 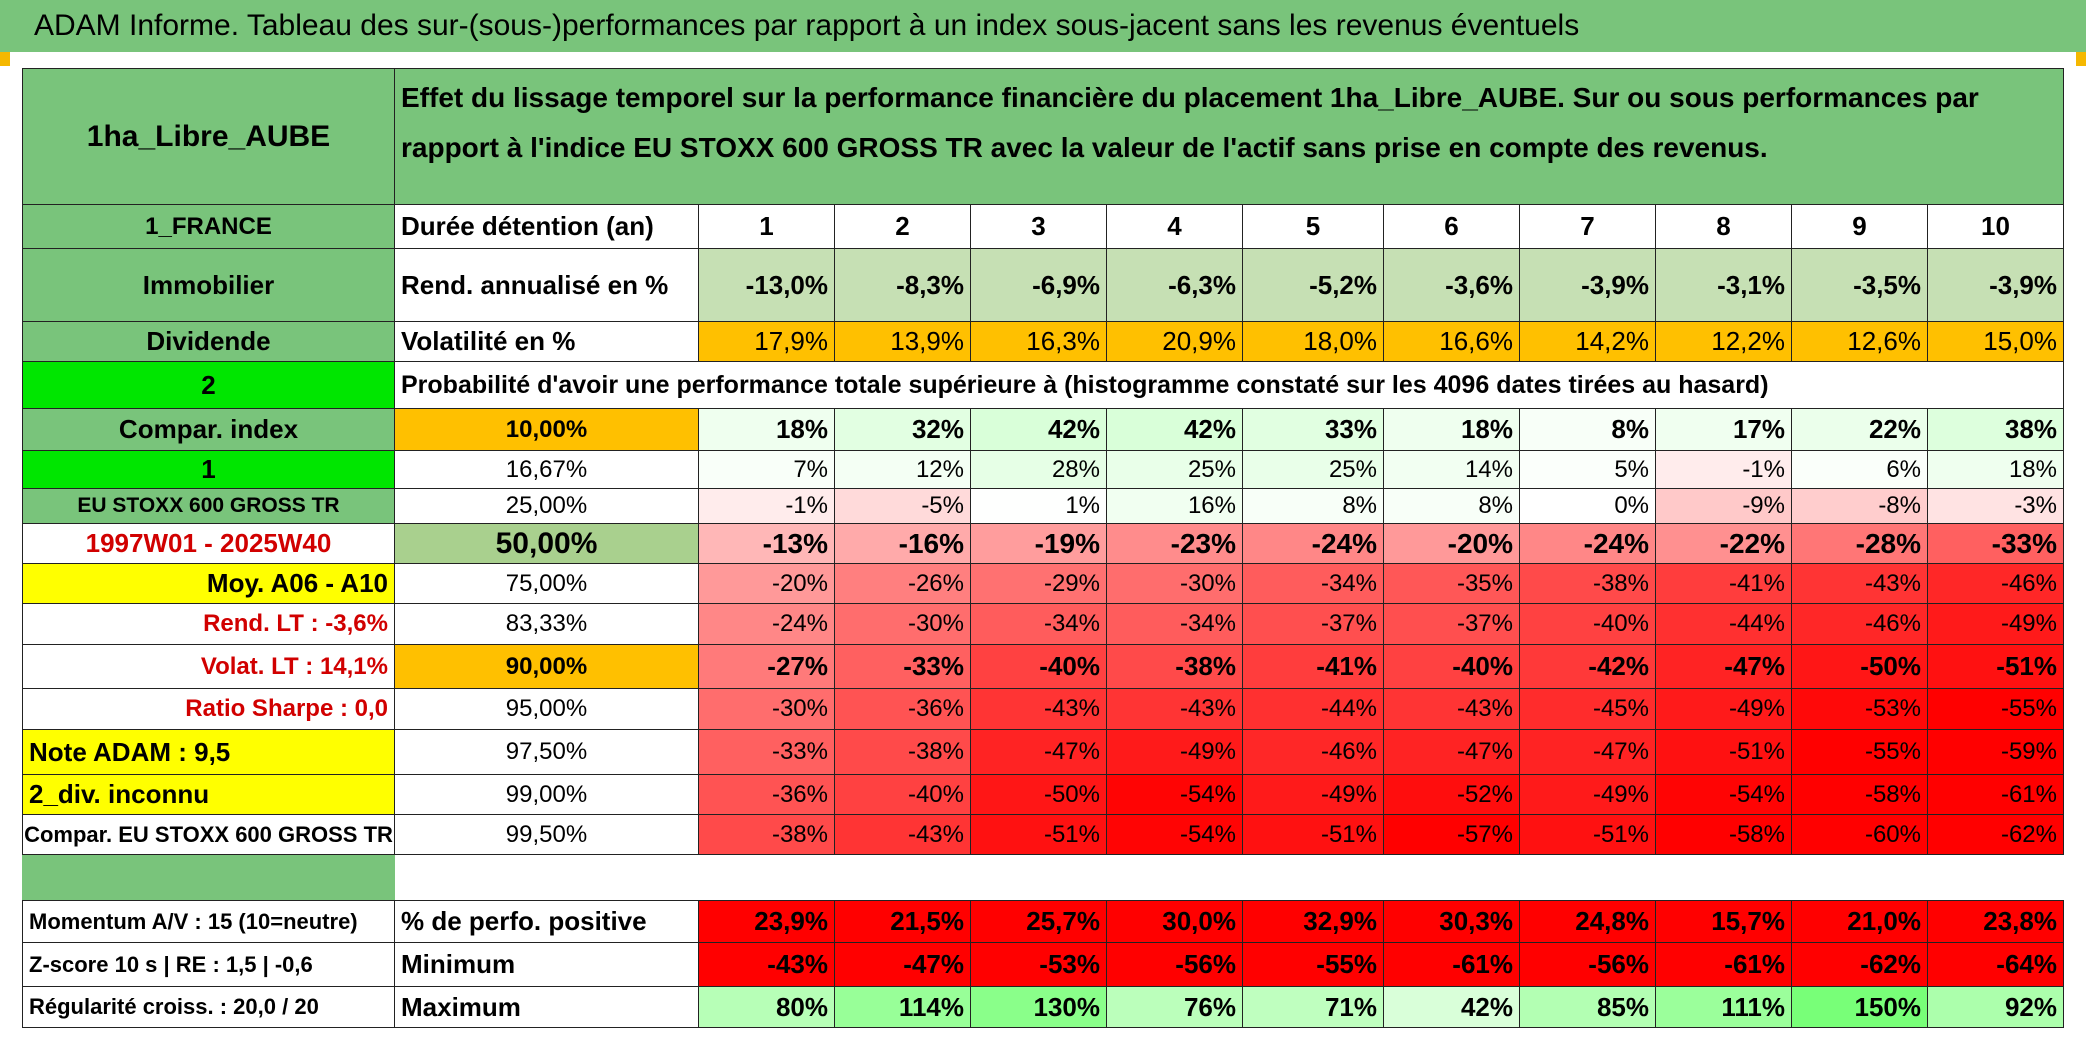 What do you see at coordinates (1996, 342) in the screenshot?
I see `volatility-value: 15,0%` at bounding box center [1996, 342].